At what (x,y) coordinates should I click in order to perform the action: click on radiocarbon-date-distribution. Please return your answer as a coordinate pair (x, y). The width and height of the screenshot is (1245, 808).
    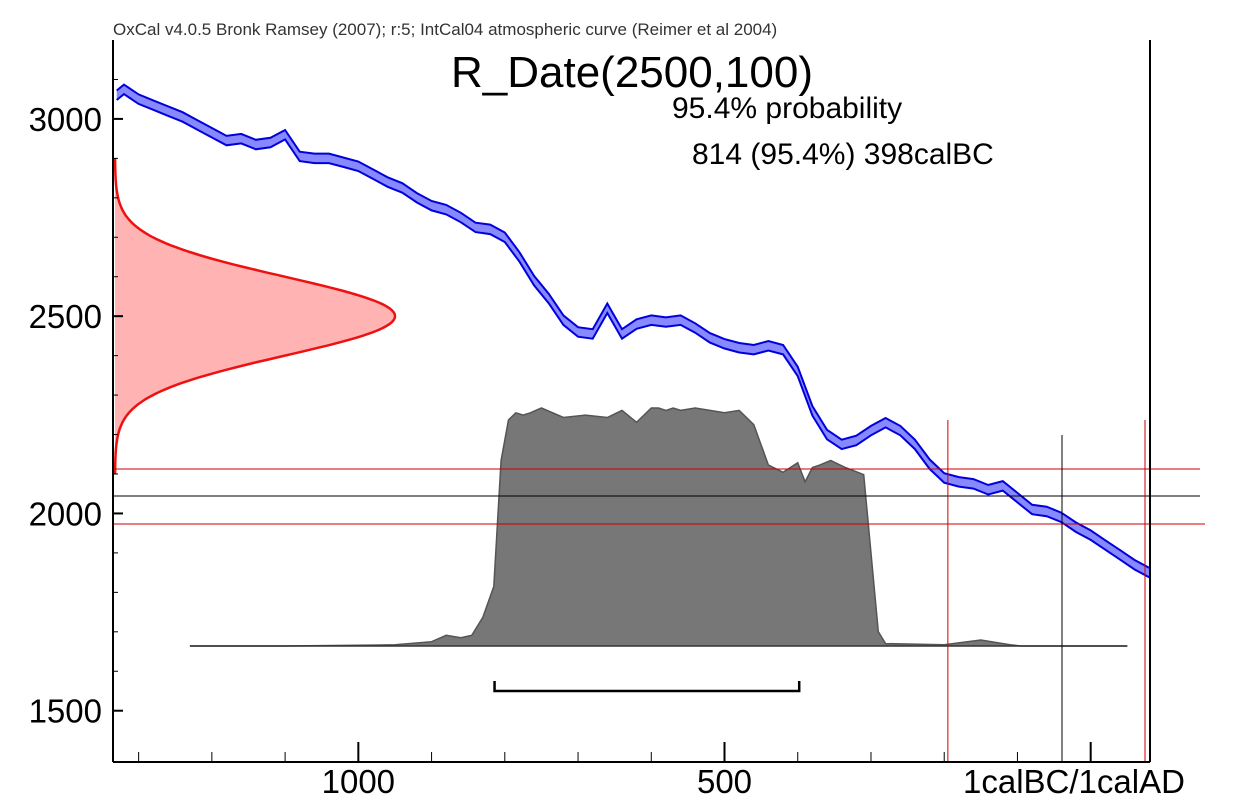
    Looking at the image, I should click on (255, 316).